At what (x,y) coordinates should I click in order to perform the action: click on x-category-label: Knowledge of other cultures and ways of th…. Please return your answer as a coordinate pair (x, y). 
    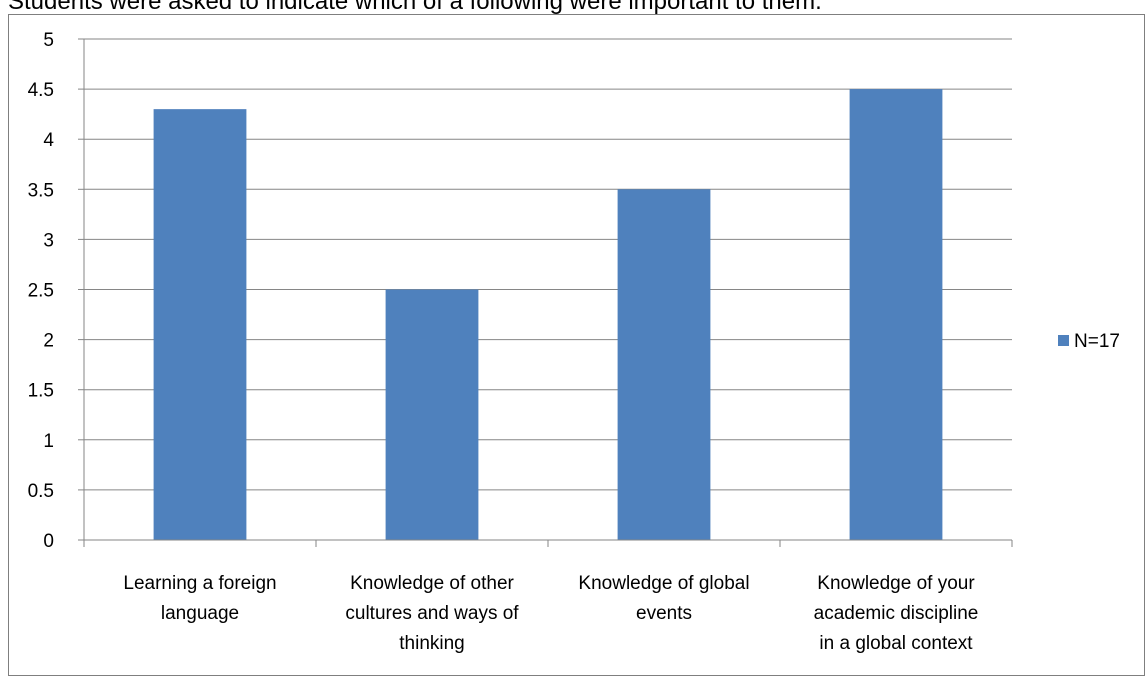
    Looking at the image, I should click on (432, 613).